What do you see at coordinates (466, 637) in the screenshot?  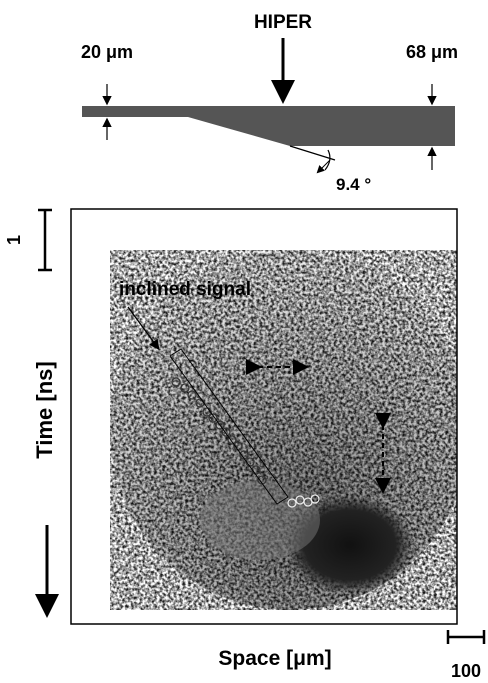 I see `space-scale-bar` at bounding box center [466, 637].